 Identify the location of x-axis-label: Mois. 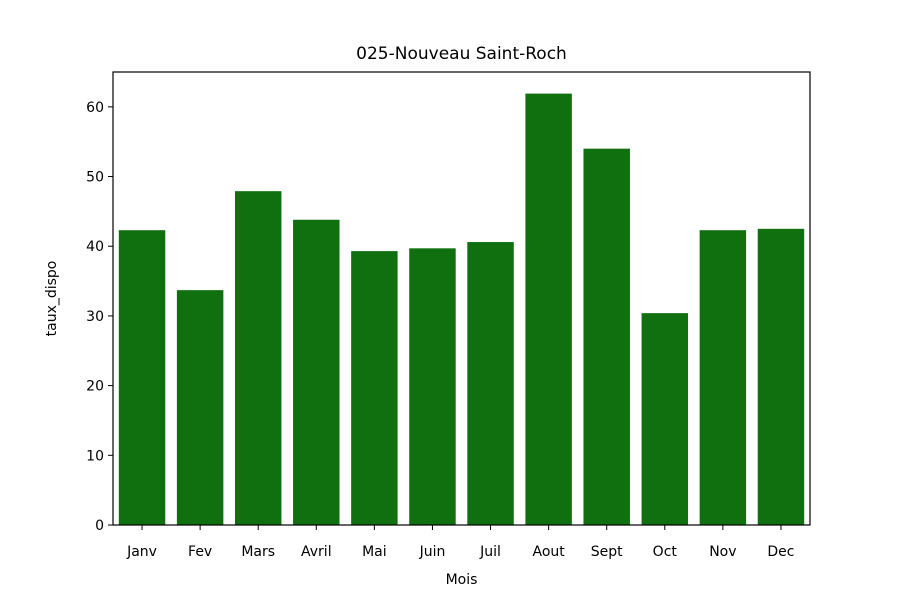
(462, 580).